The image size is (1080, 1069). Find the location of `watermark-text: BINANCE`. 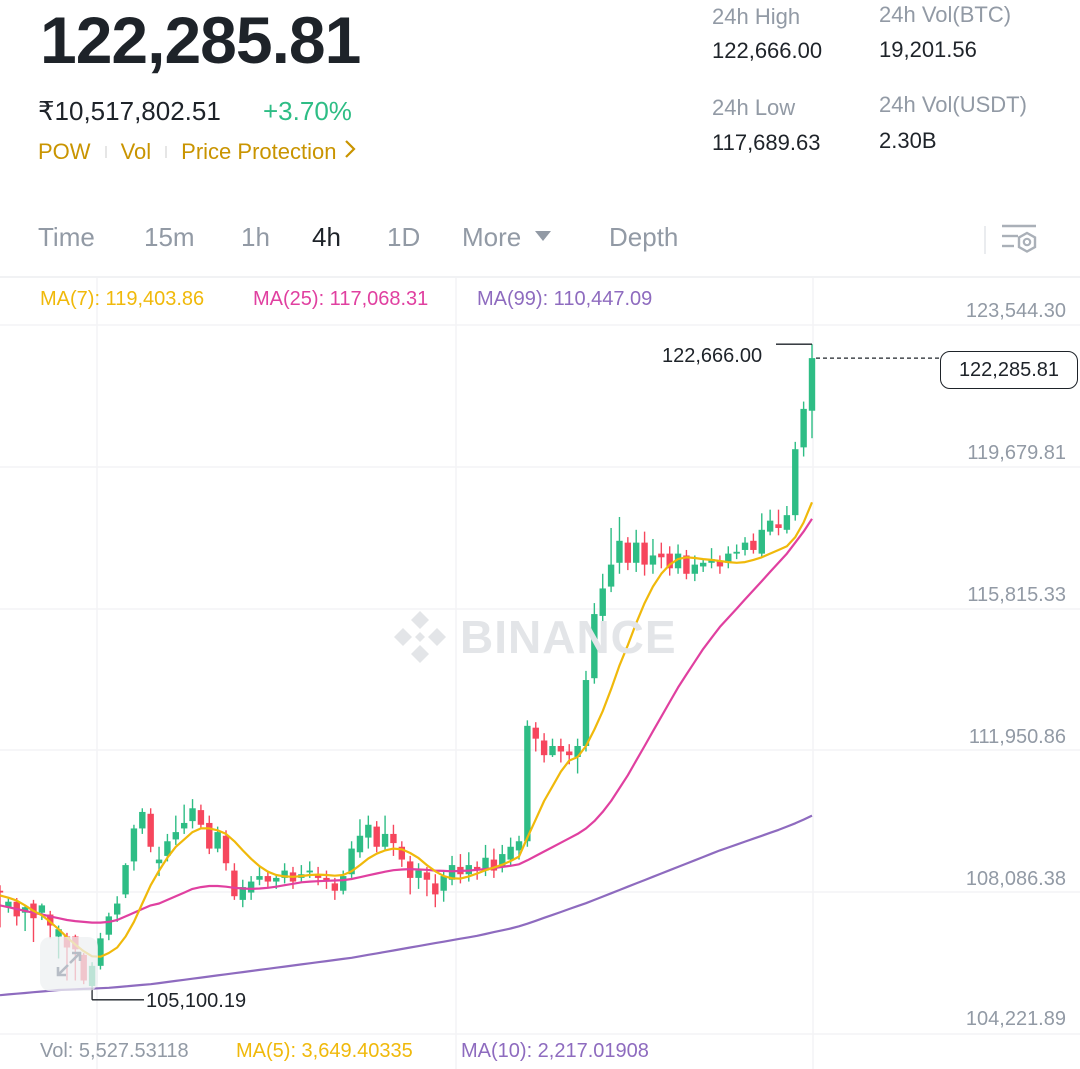

watermark-text: BINANCE is located at coordinates (568, 637).